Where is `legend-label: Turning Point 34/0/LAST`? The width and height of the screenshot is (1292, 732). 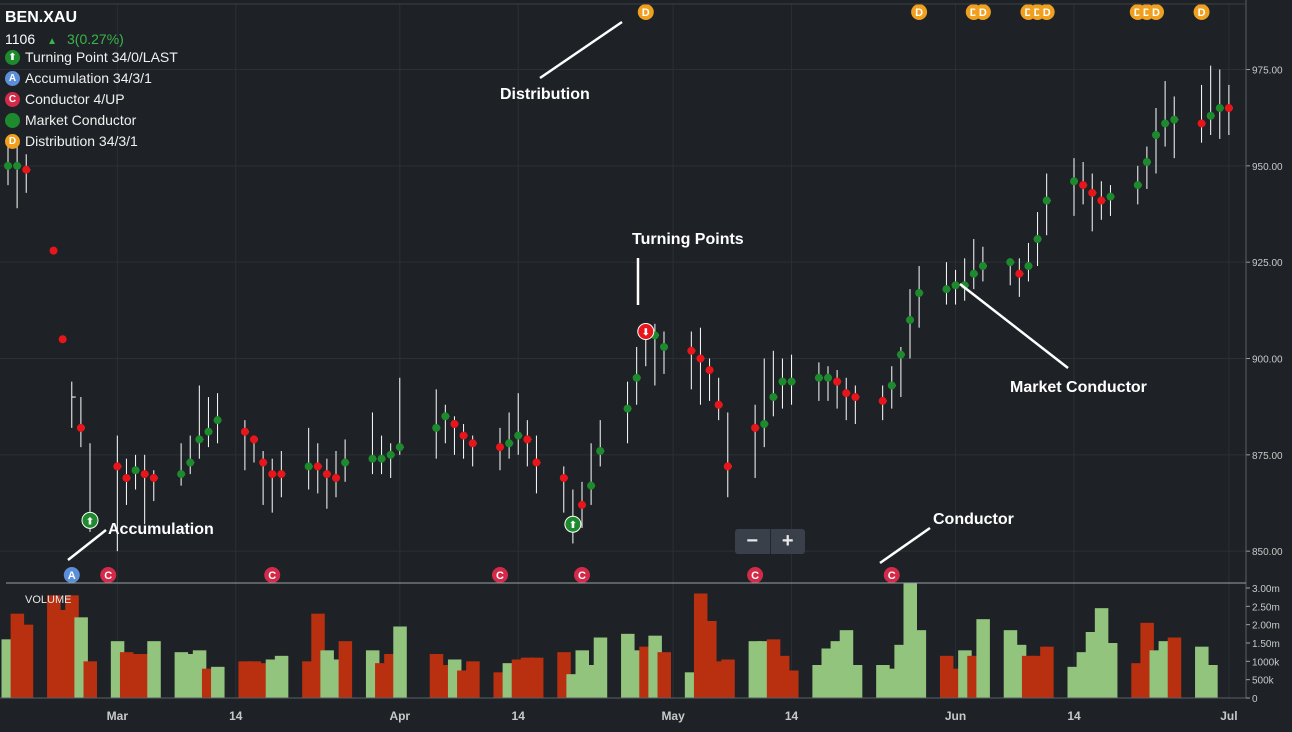
legend-label: Turning Point 34/0/LAST is located at coordinates (101, 57).